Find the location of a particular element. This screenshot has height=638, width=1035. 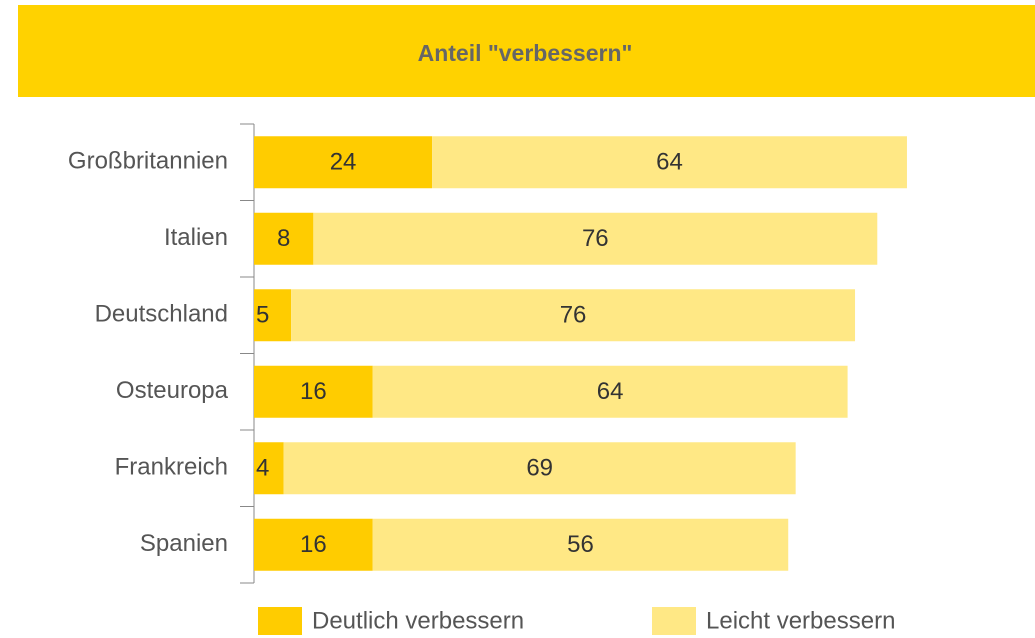

value-label: 4 is located at coordinates (262, 468).